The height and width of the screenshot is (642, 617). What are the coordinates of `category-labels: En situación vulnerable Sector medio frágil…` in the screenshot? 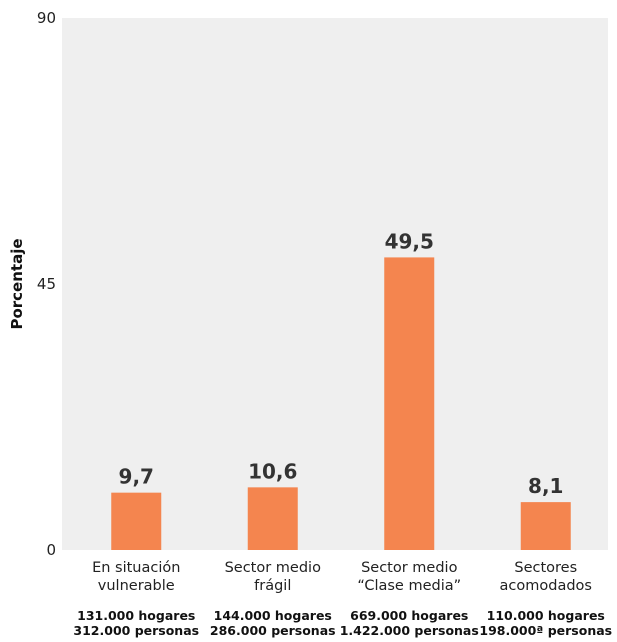 It's located at (342, 577).